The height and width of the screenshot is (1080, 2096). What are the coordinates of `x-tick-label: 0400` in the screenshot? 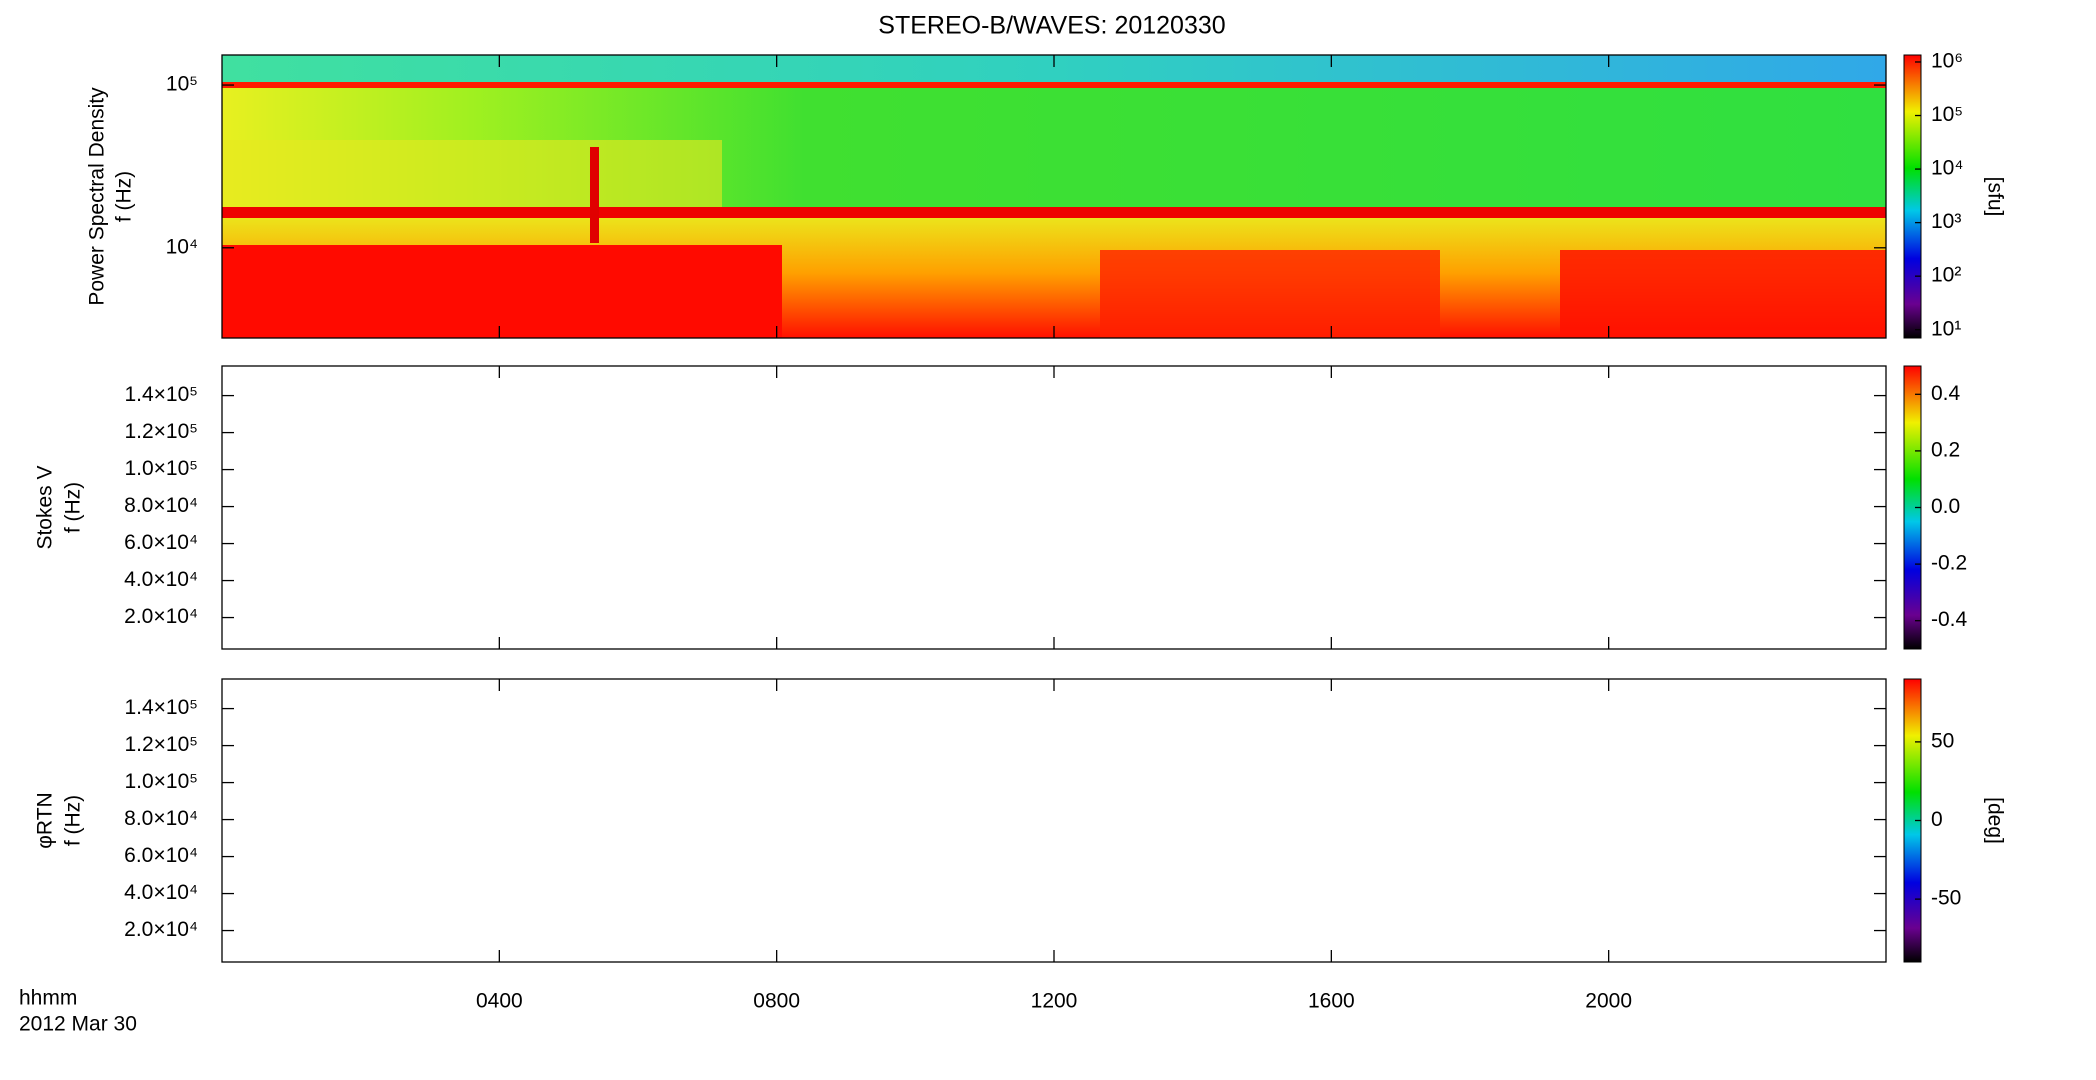 It's located at (499, 1001).